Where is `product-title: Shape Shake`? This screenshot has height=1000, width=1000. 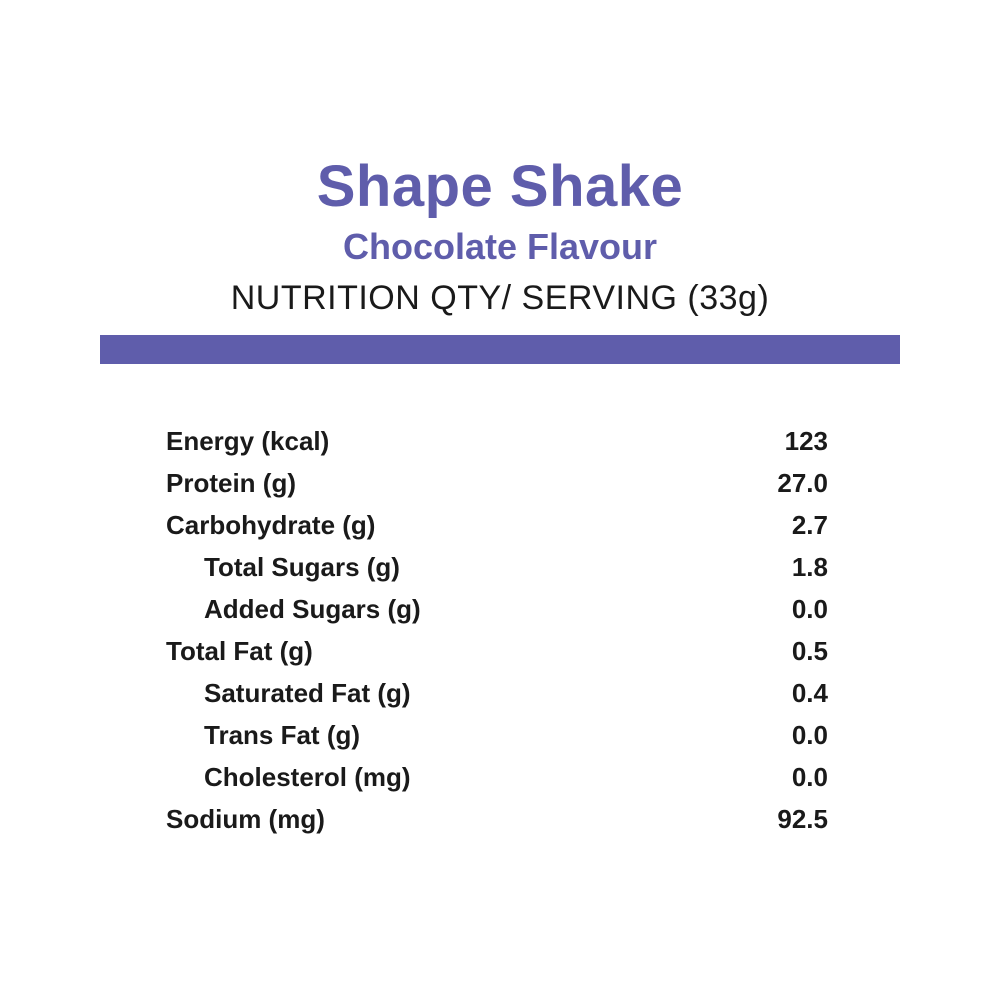 product-title: Shape Shake is located at coordinates (500, 186).